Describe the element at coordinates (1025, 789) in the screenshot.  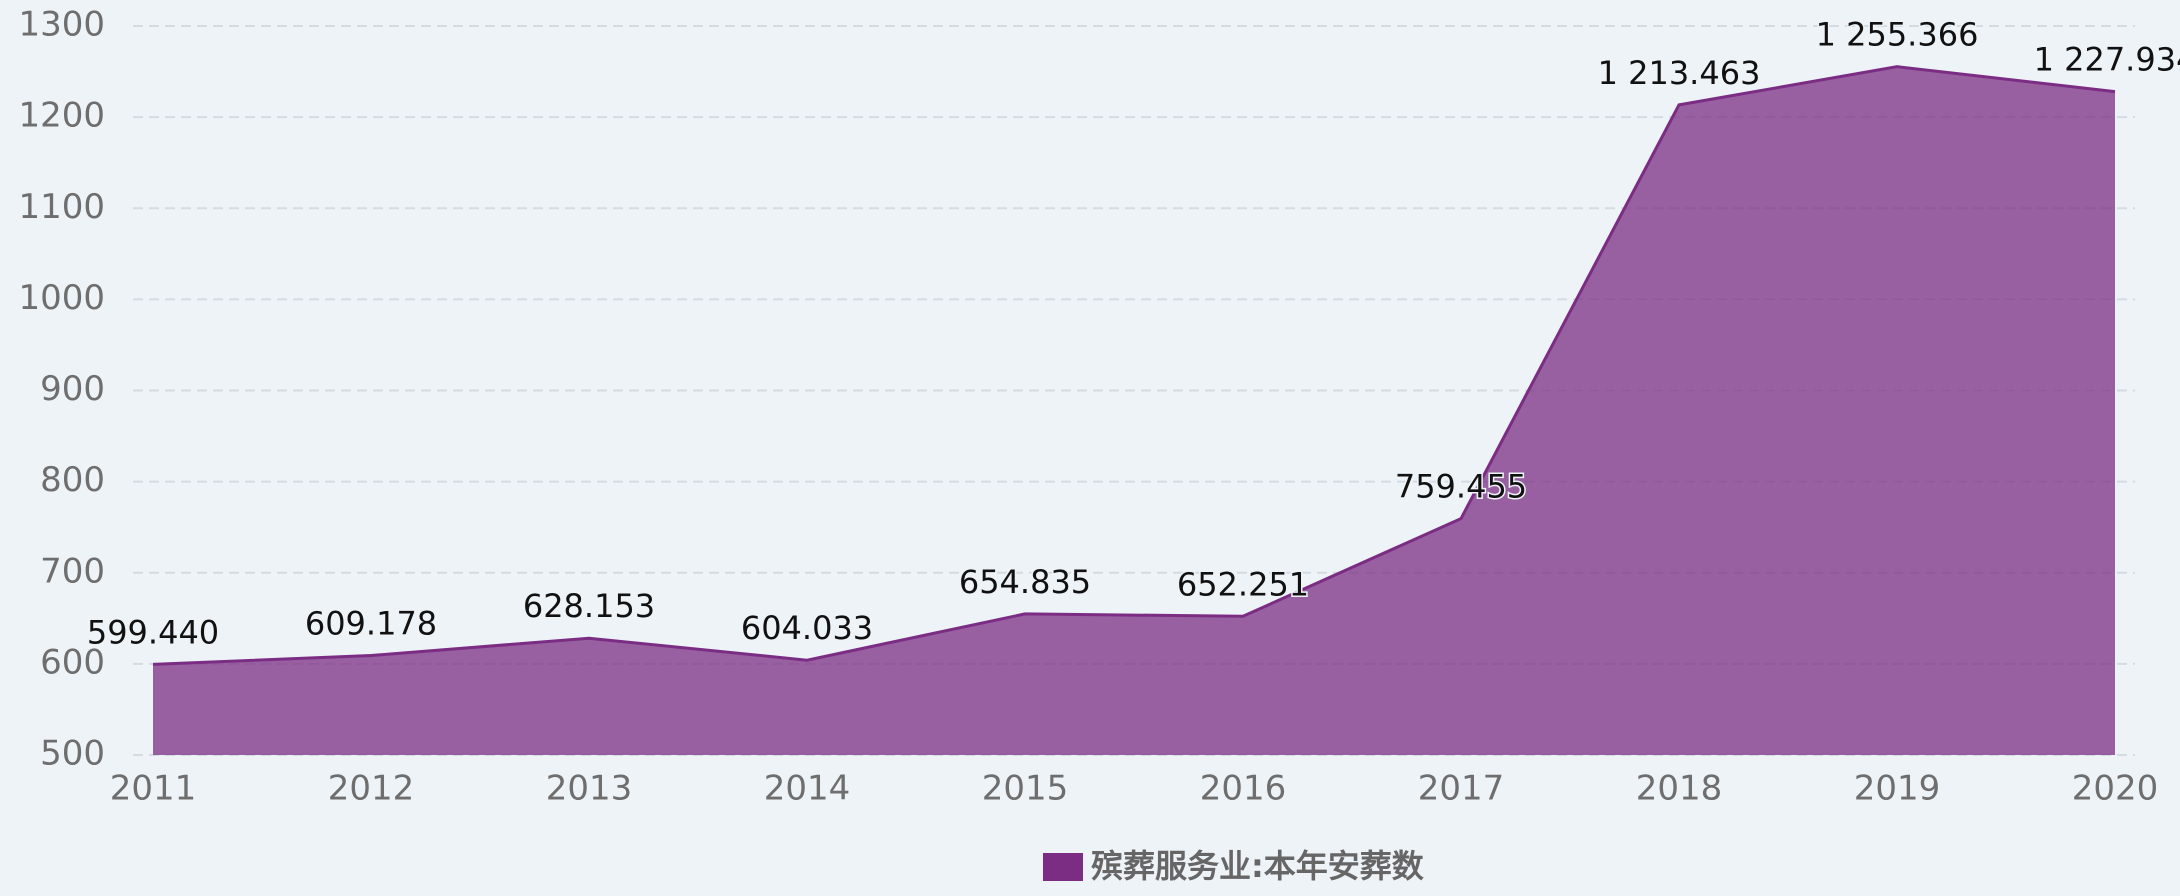
I see `x-tick-label: 2015` at that location.